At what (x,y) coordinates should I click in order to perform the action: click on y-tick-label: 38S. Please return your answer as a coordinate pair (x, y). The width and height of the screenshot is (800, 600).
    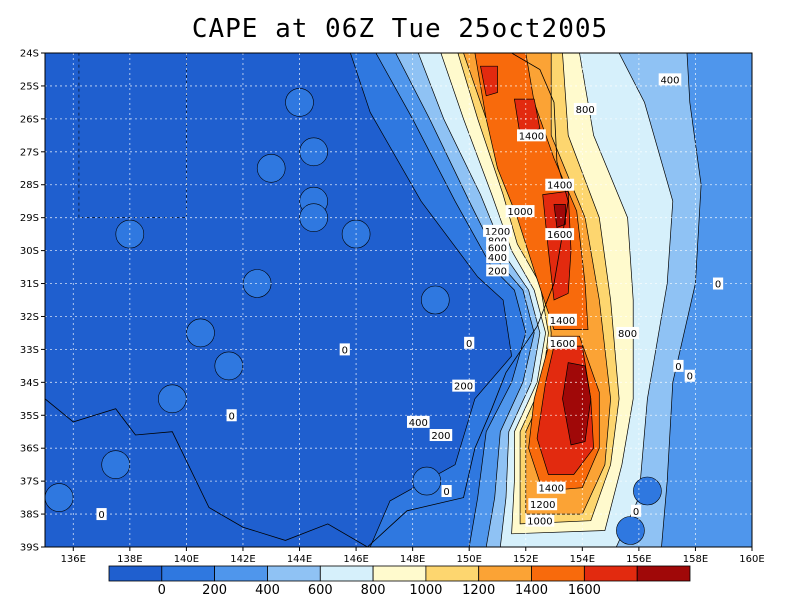
    Looking at the image, I should click on (29, 515).